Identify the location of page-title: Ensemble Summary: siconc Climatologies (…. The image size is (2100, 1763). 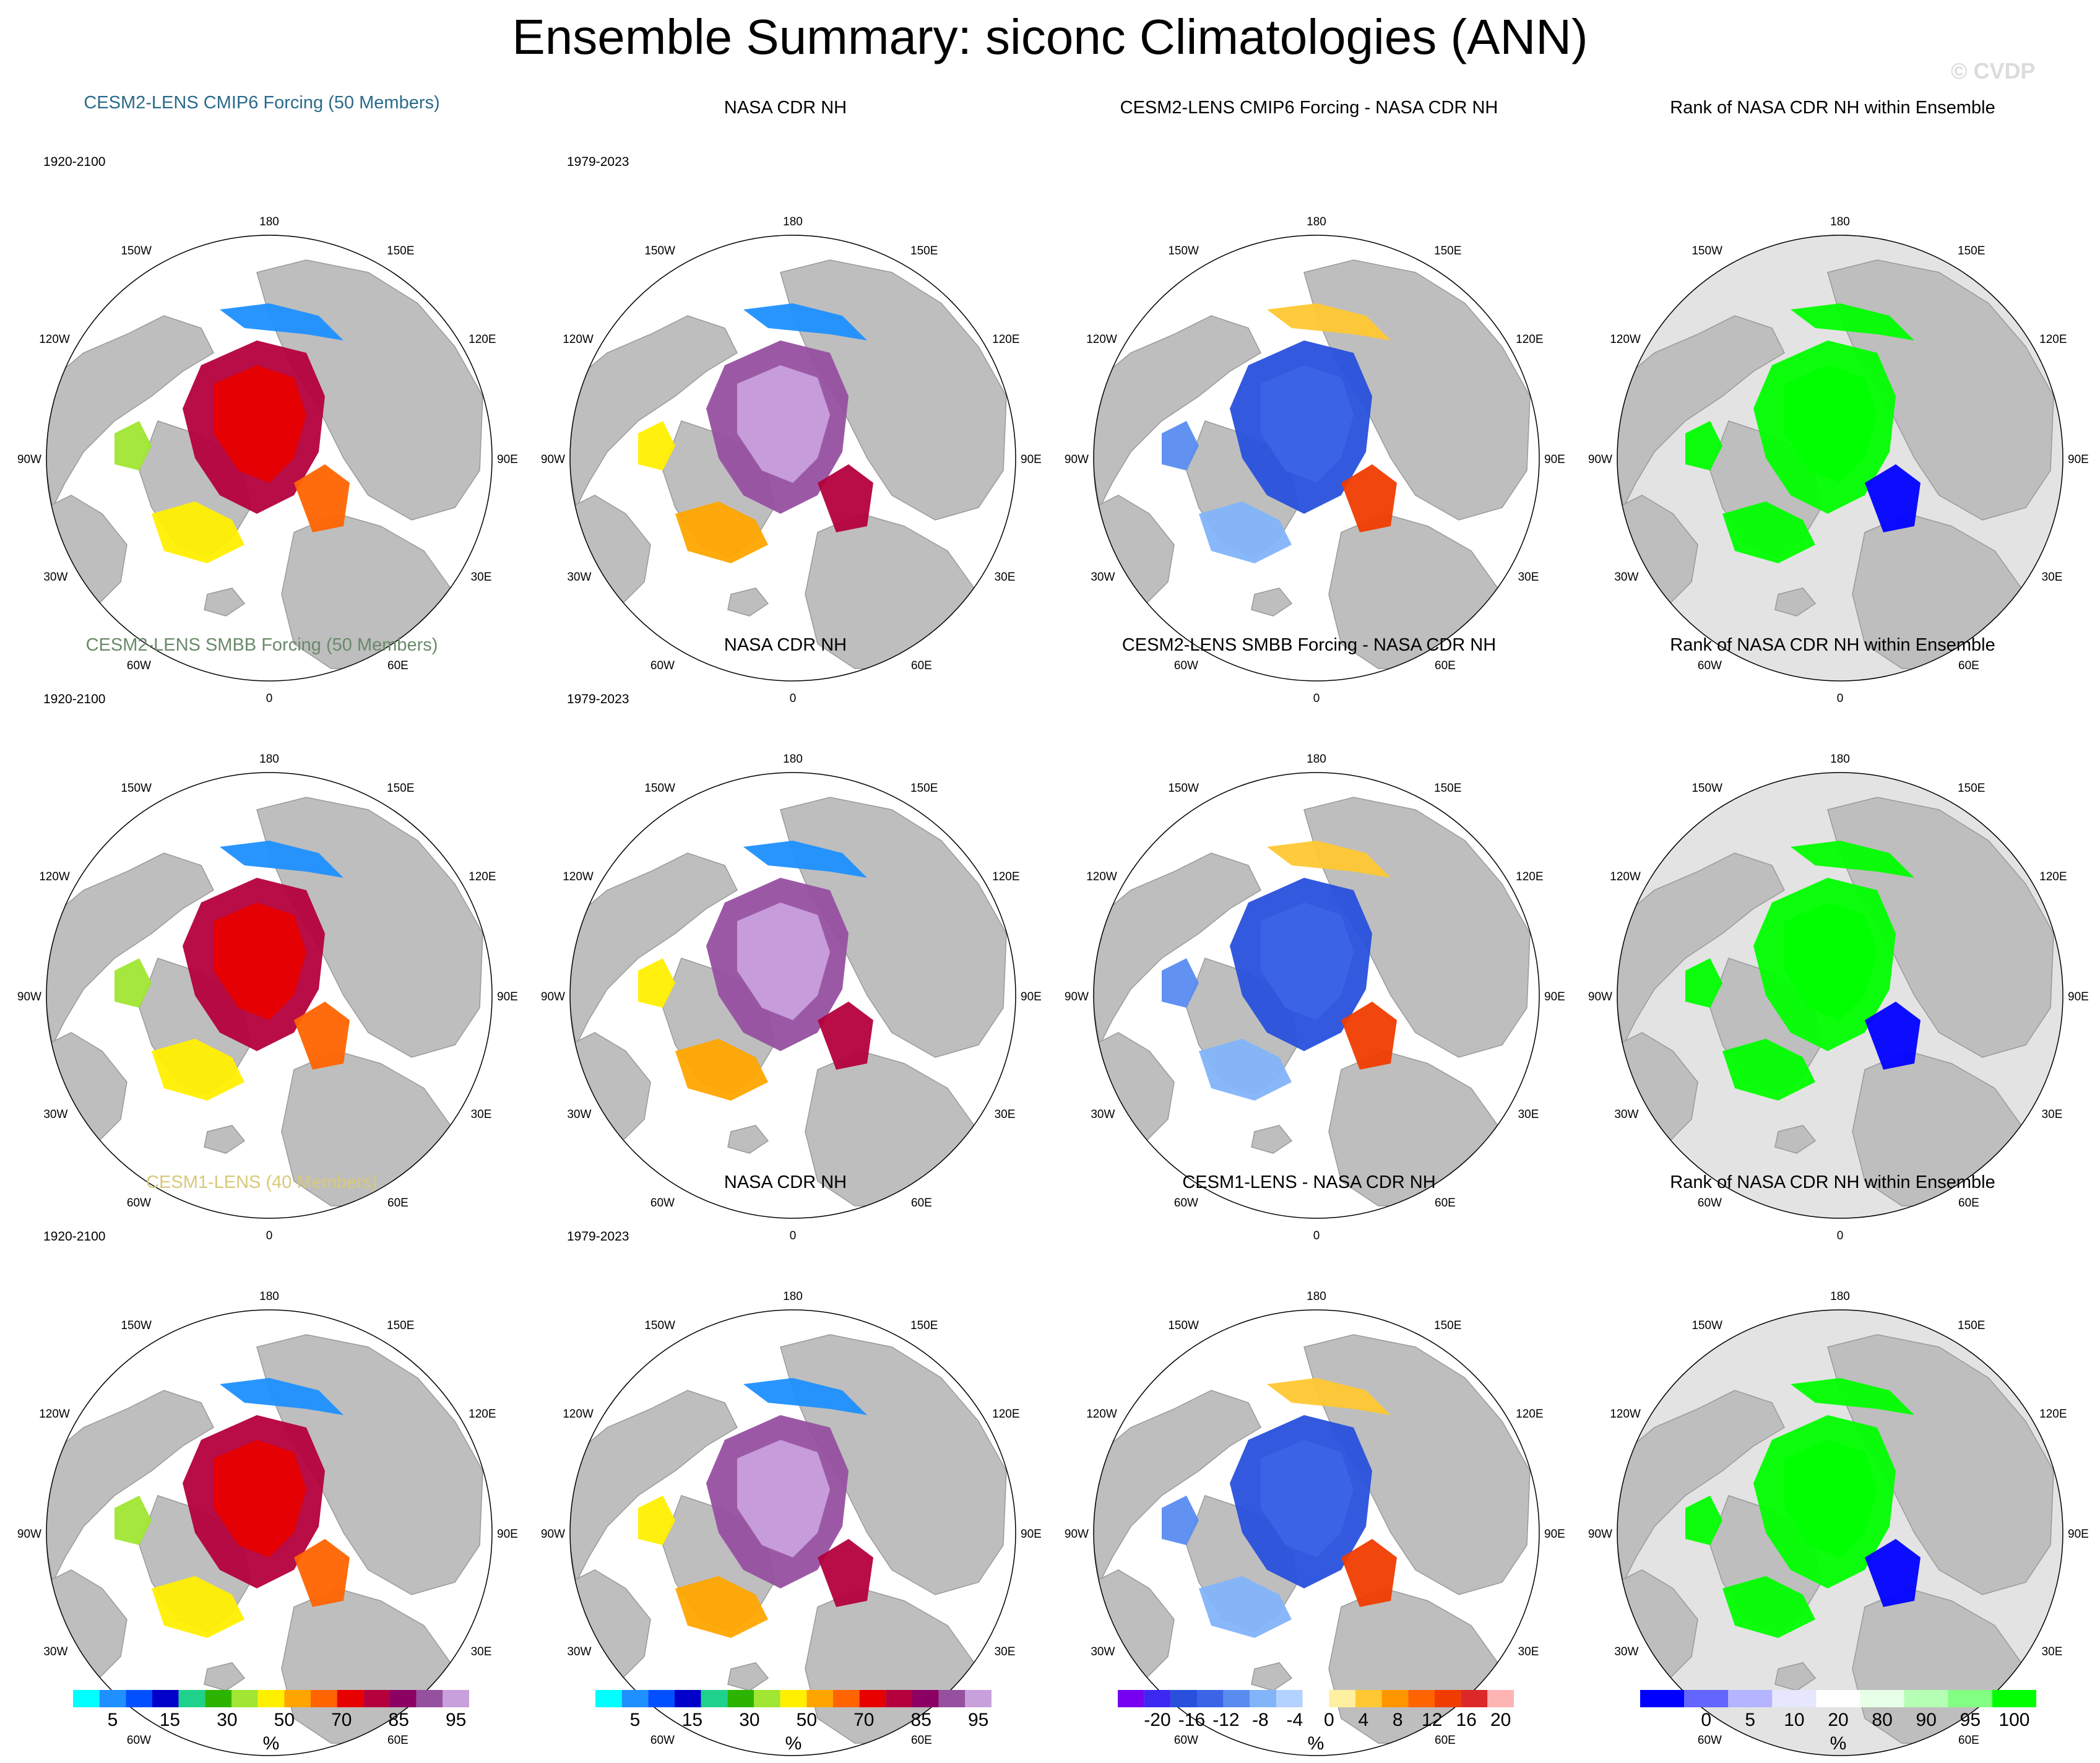
(1050, 36).